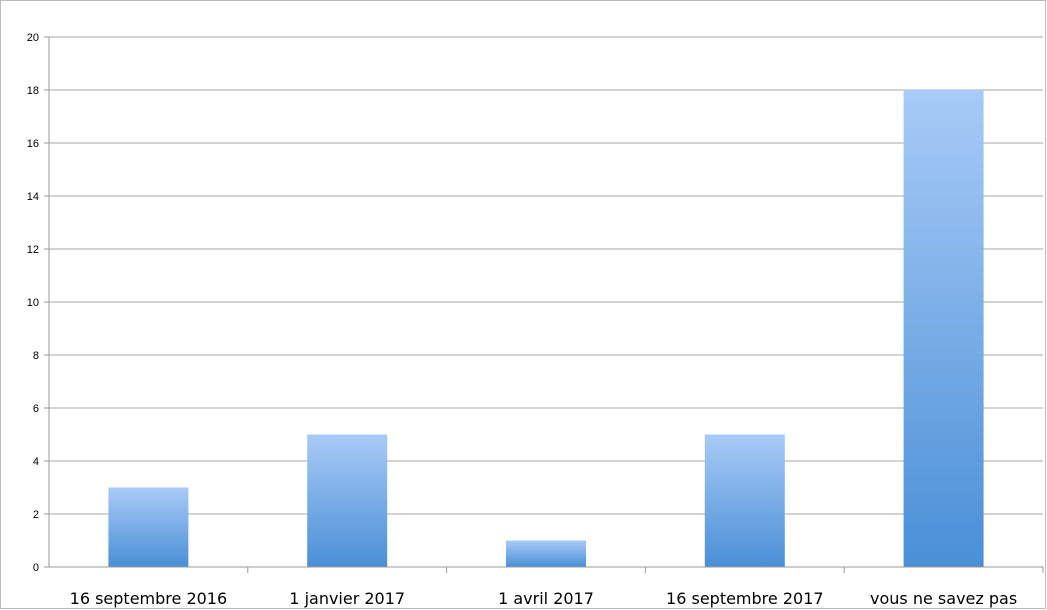  I want to click on y-tick-label: 18, so click(33, 91).